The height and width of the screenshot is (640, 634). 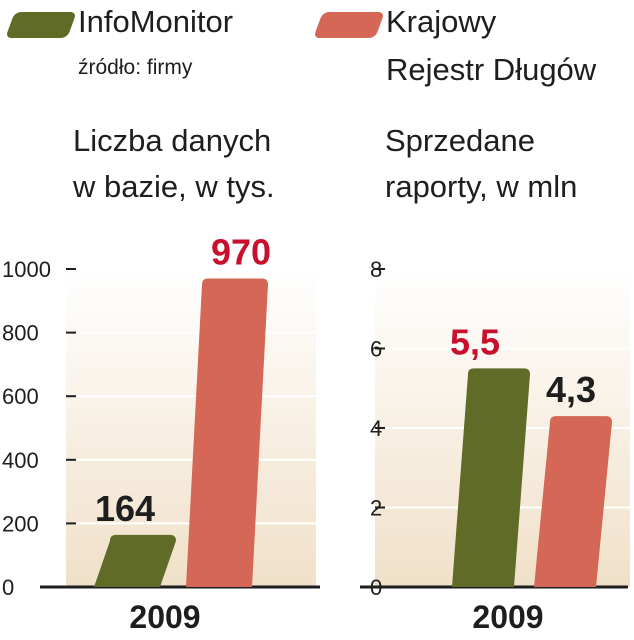 What do you see at coordinates (125, 508) in the screenshot?
I see `data-label: 164` at bounding box center [125, 508].